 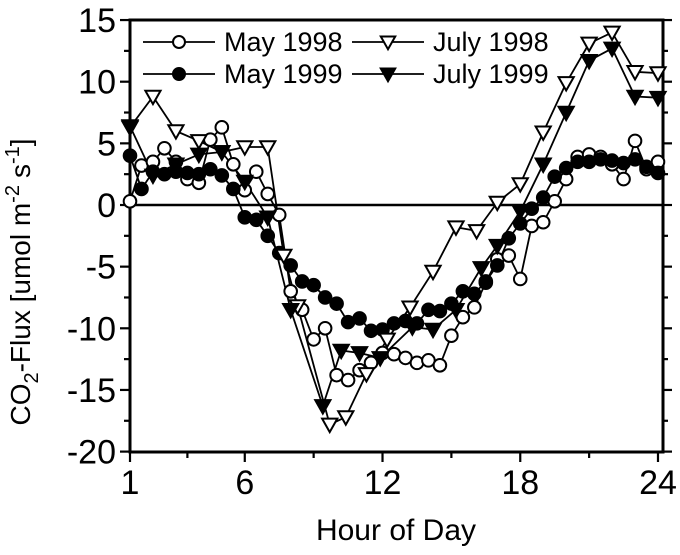 I want to click on y-tick-label: 10, so click(x=97, y=83).